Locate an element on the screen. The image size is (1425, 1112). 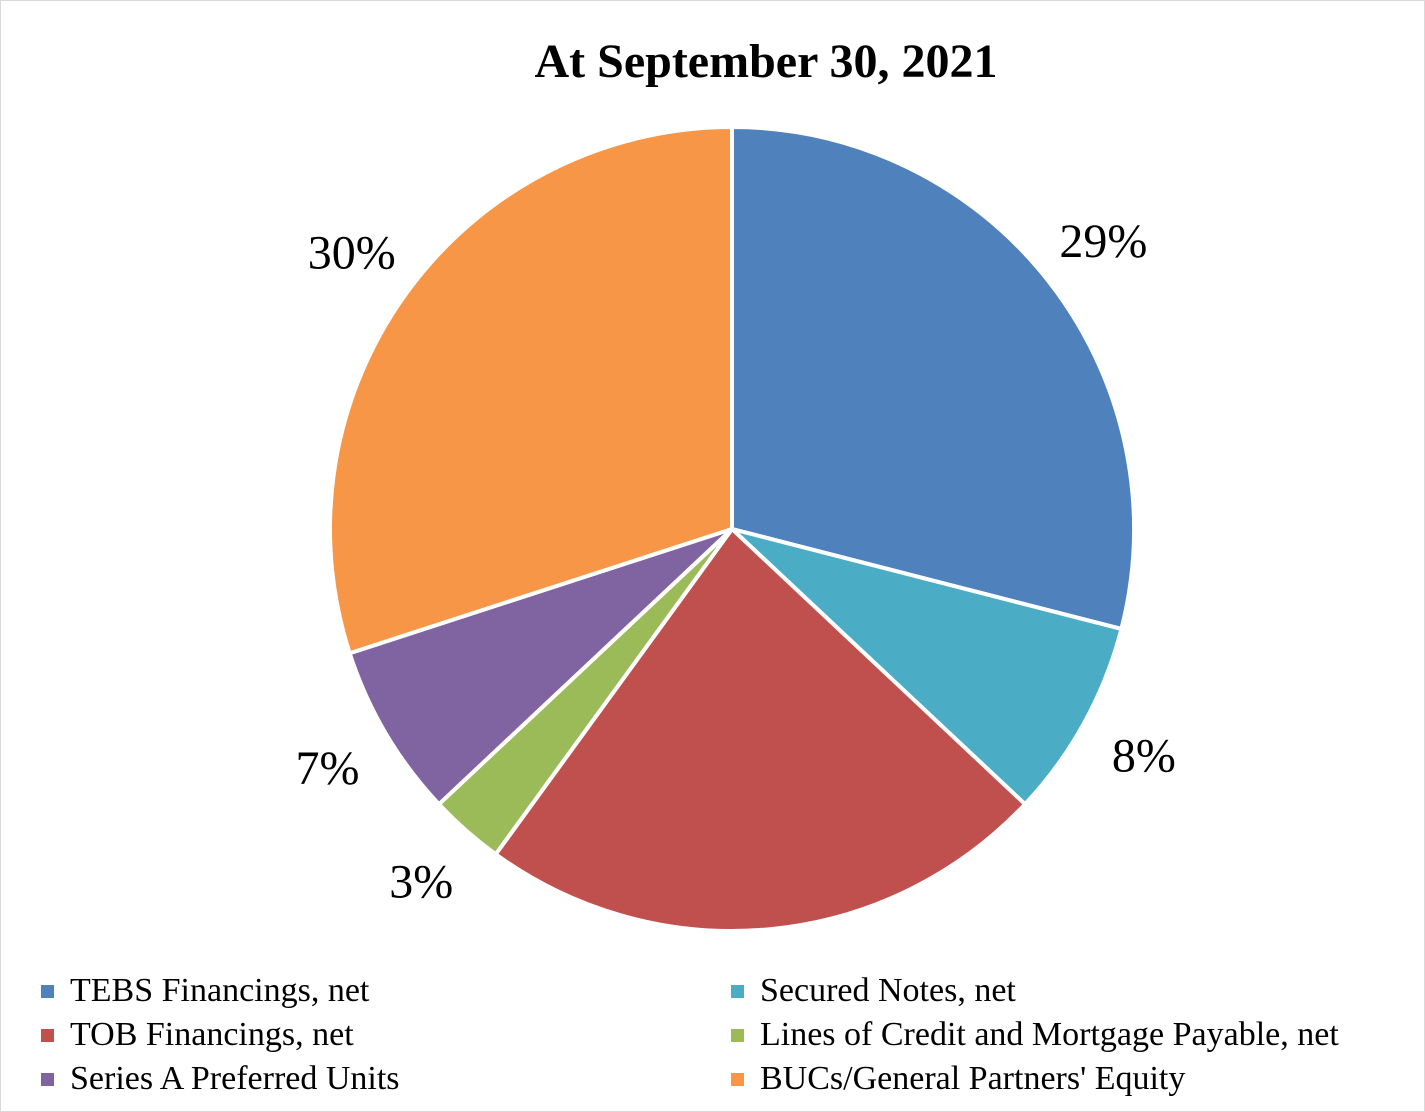
legend-label: BUCs/General Partners' Equity is located at coordinates (973, 1078).